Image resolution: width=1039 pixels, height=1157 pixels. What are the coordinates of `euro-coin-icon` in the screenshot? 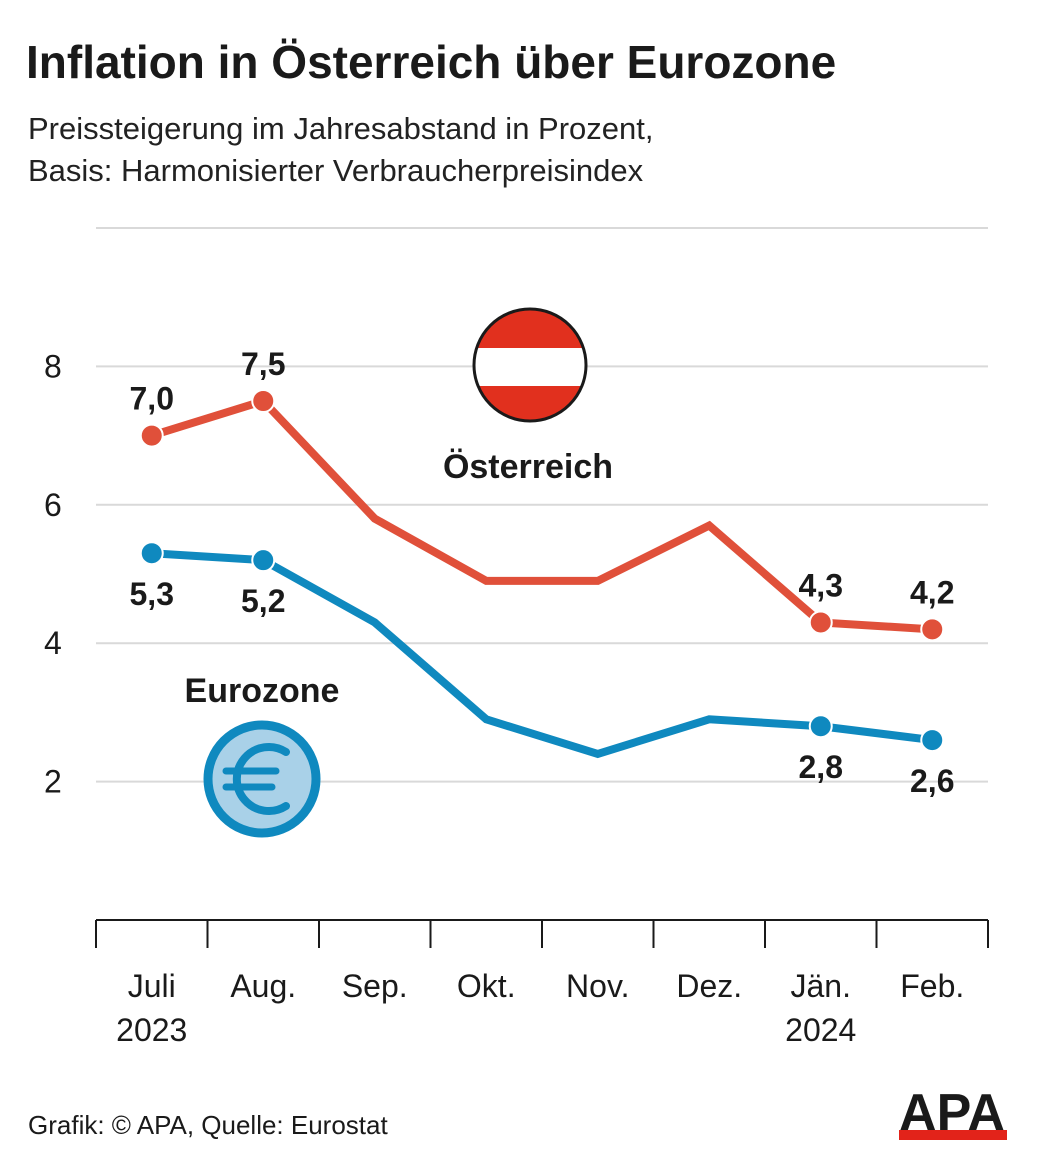 It's located at (262, 779).